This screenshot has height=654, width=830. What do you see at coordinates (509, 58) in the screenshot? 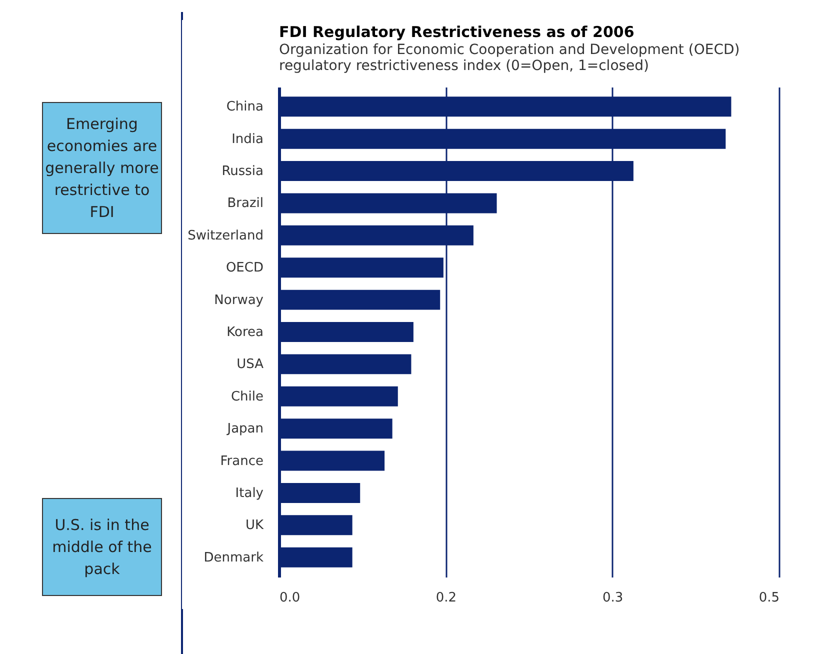
I see `chart-subtitle: Organization for Economic Cooperation and Development (OECD) regulatory restrictiveness index (0=Open, 1=closed)` at bounding box center [509, 58].